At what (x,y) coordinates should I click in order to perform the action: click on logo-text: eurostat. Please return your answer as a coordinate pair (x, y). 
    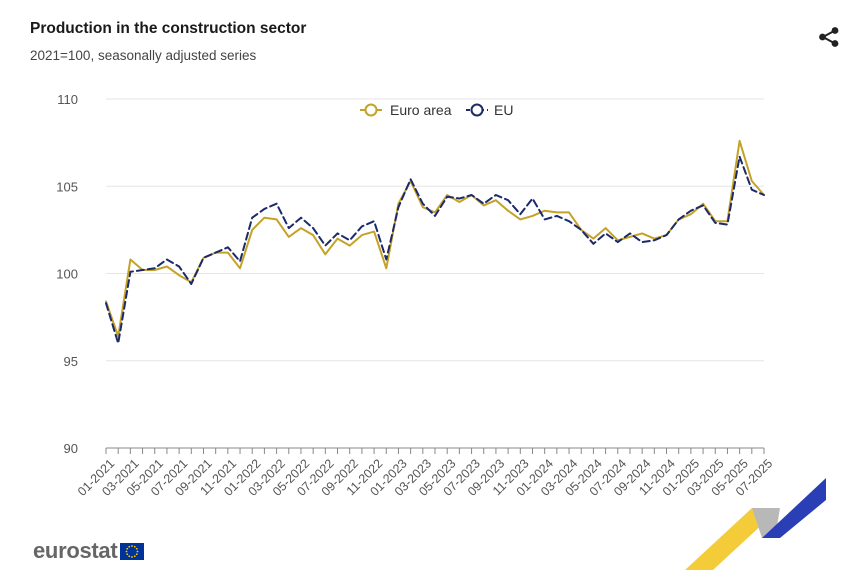
    Looking at the image, I should click on (75, 550).